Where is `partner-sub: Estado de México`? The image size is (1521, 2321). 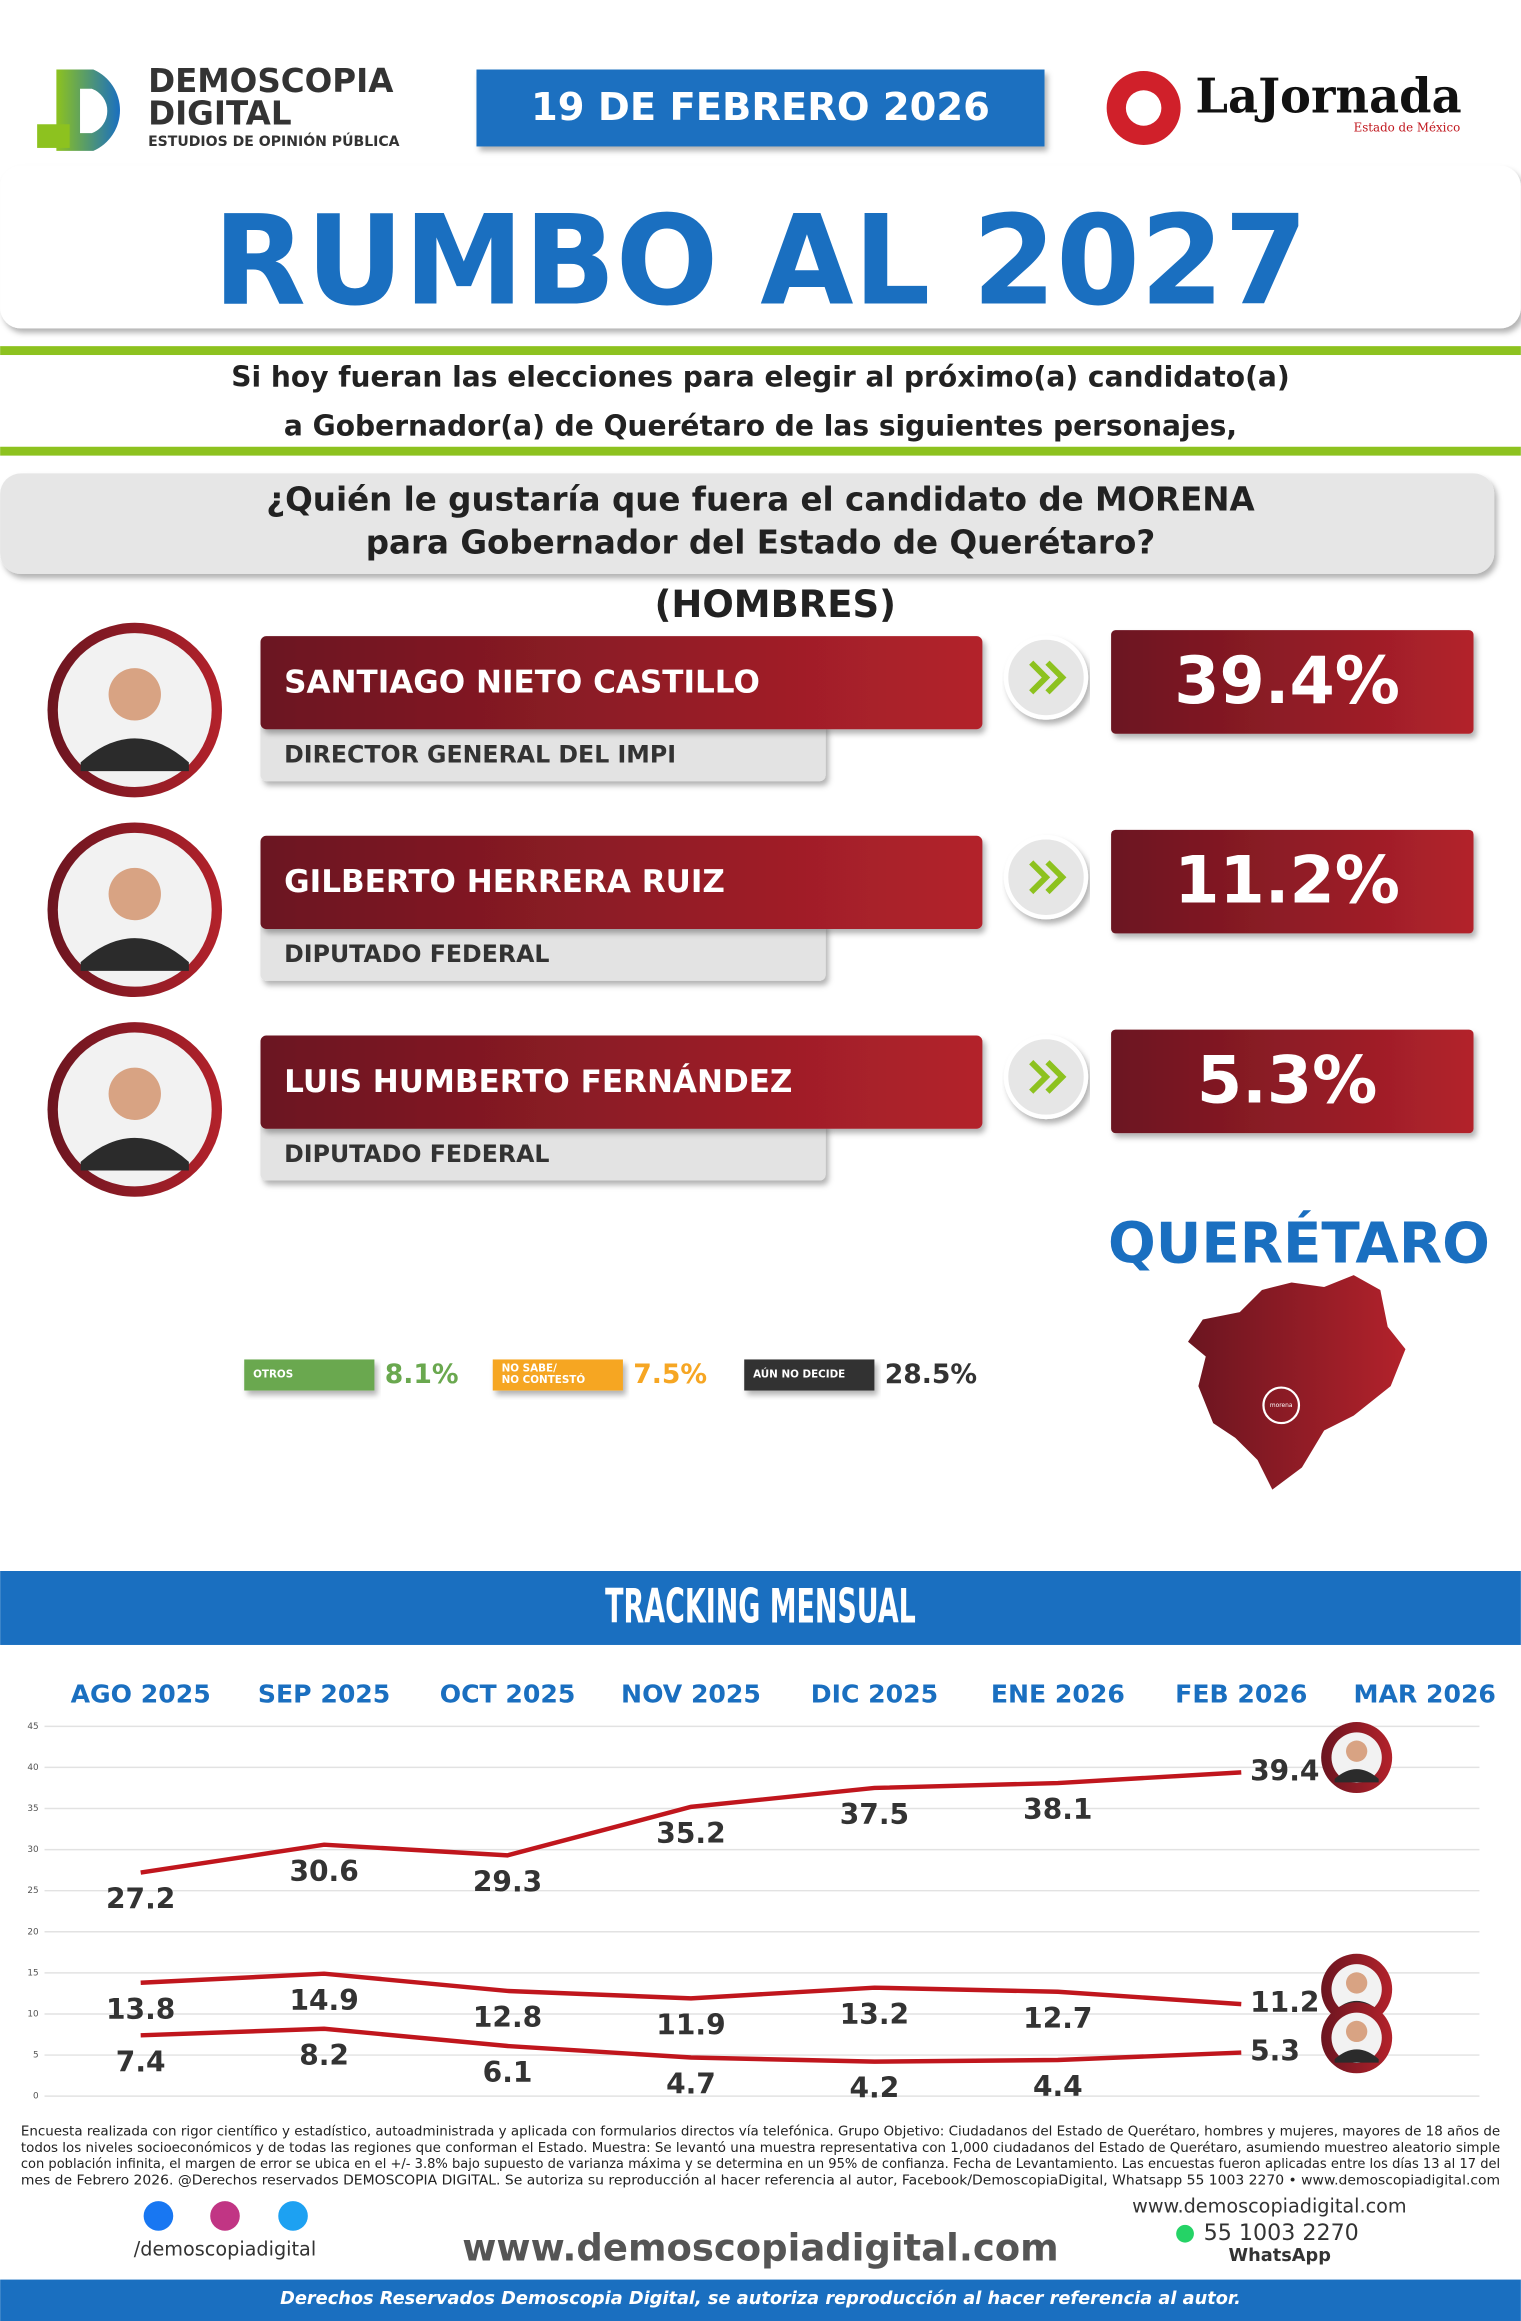
partner-sub: Estado de México is located at coordinates (1407, 128).